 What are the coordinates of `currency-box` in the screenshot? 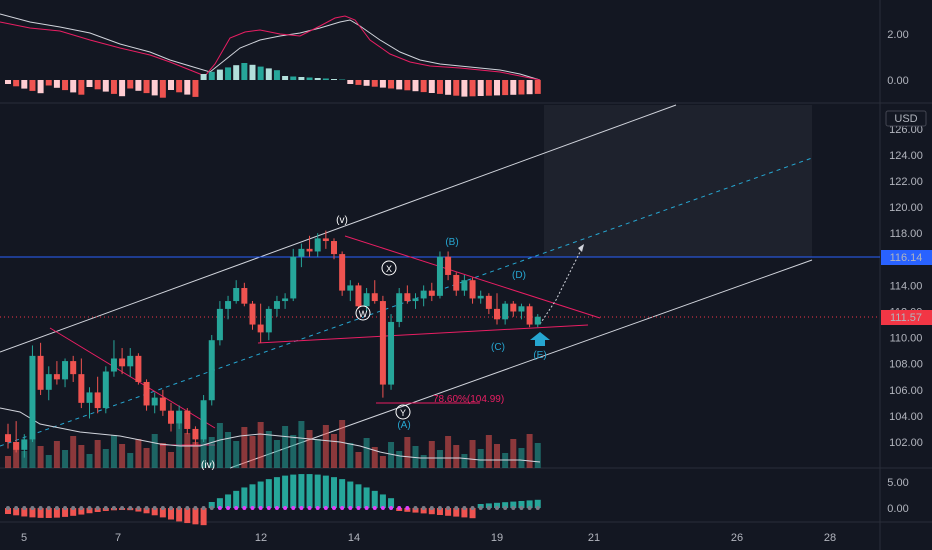 It's located at (906, 118).